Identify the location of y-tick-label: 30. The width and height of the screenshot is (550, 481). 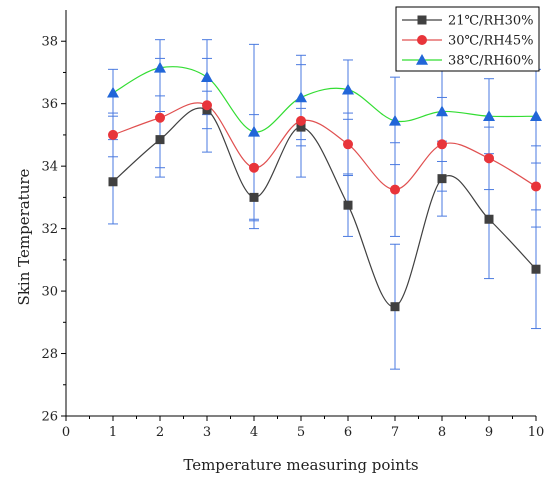
(49, 292).